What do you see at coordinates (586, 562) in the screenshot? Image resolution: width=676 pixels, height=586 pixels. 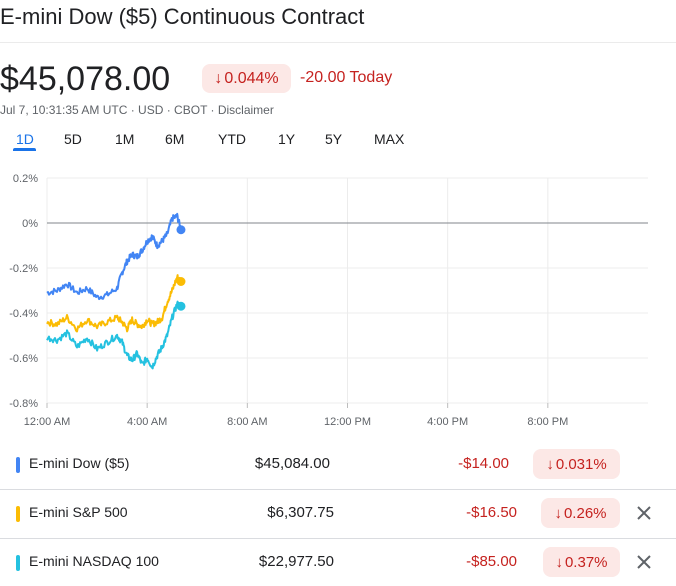 I see `row-change-percent: 0.37%` at bounding box center [586, 562].